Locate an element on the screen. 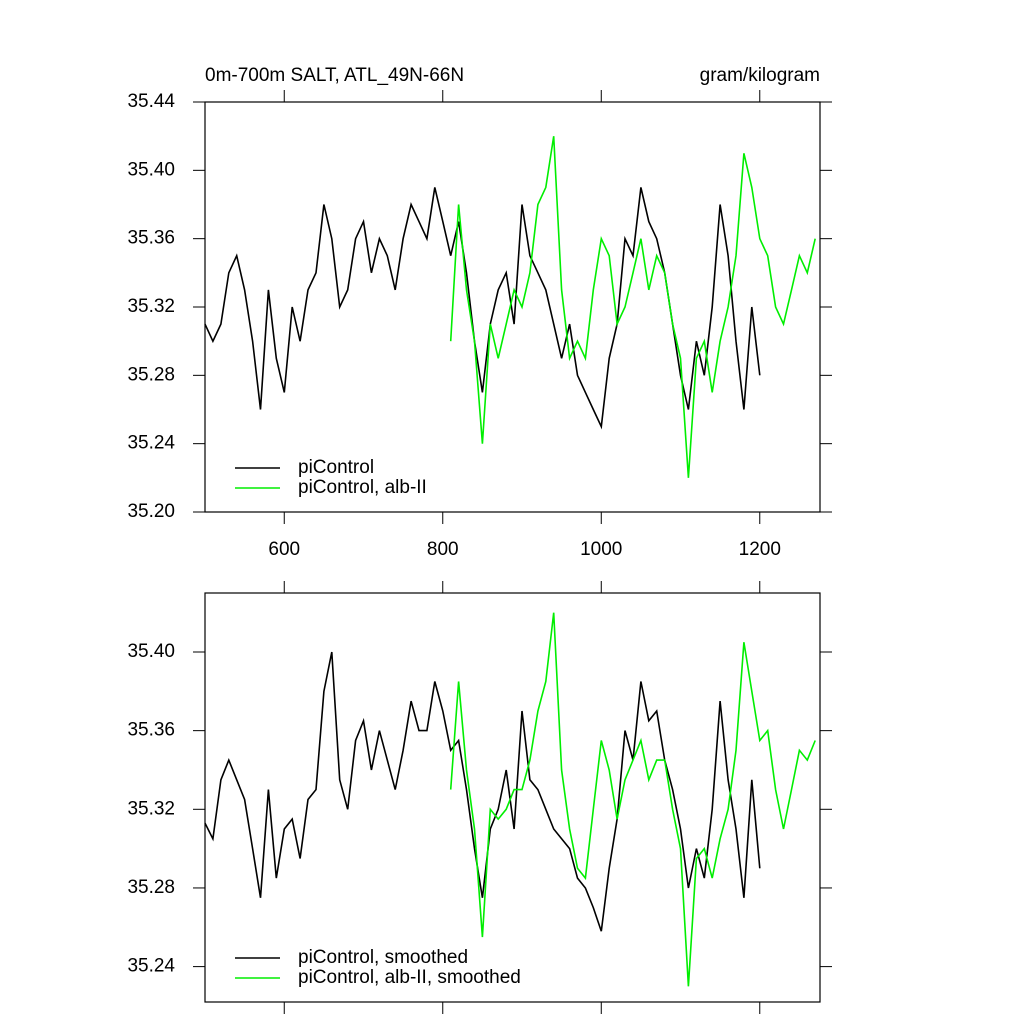  legend-label: piControl, alb-II is located at coordinates (362, 487).